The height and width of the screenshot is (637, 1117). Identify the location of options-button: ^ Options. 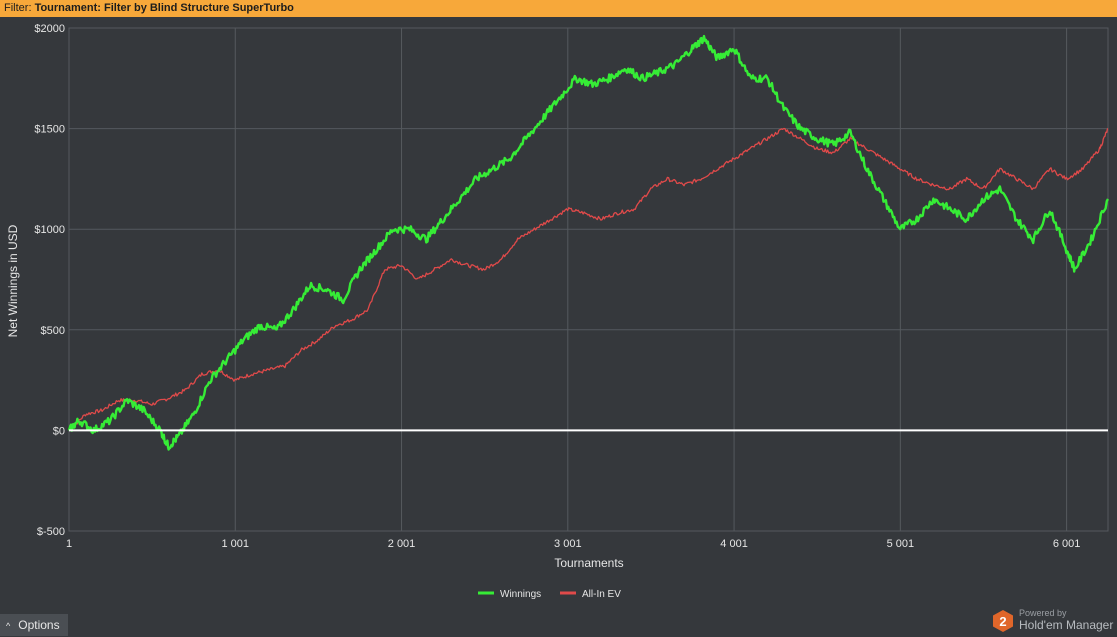
(34, 625).